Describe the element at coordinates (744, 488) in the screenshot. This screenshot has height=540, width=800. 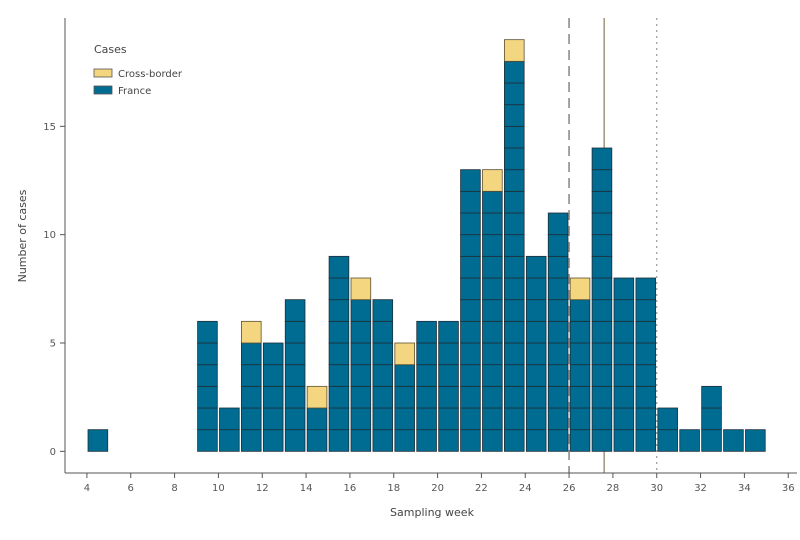
I see `x-tick-label: 34` at that location.